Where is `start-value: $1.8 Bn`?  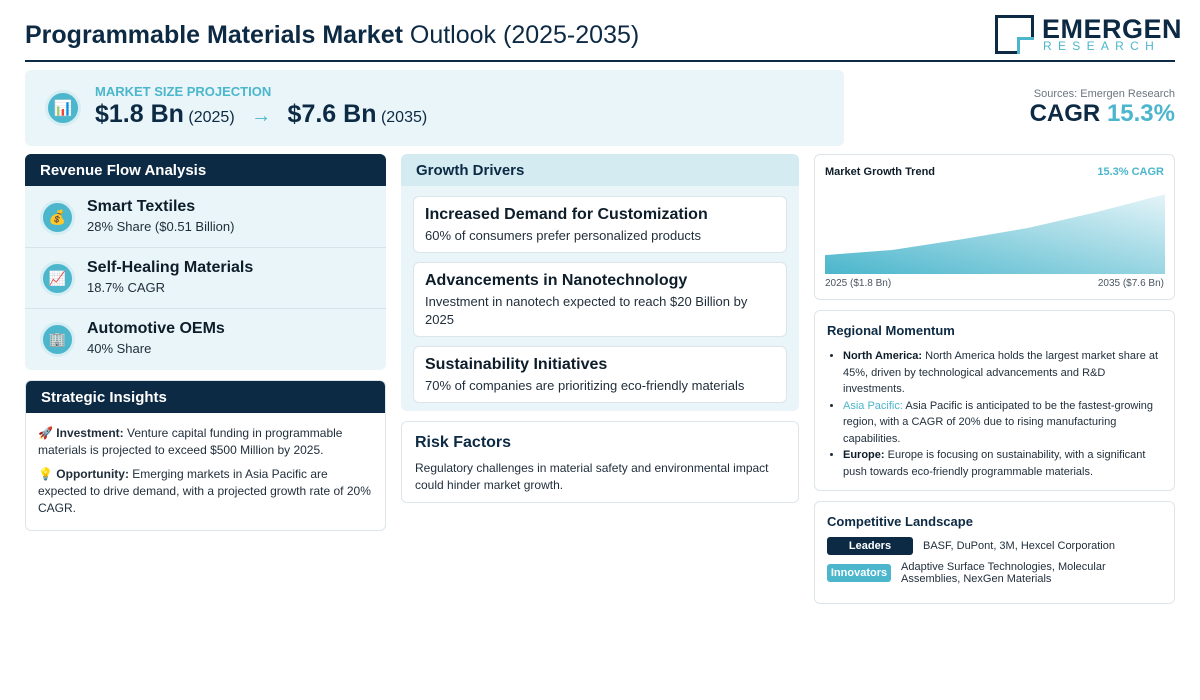 start-value: $1.8 Bn is located at coordinates (139, 114).